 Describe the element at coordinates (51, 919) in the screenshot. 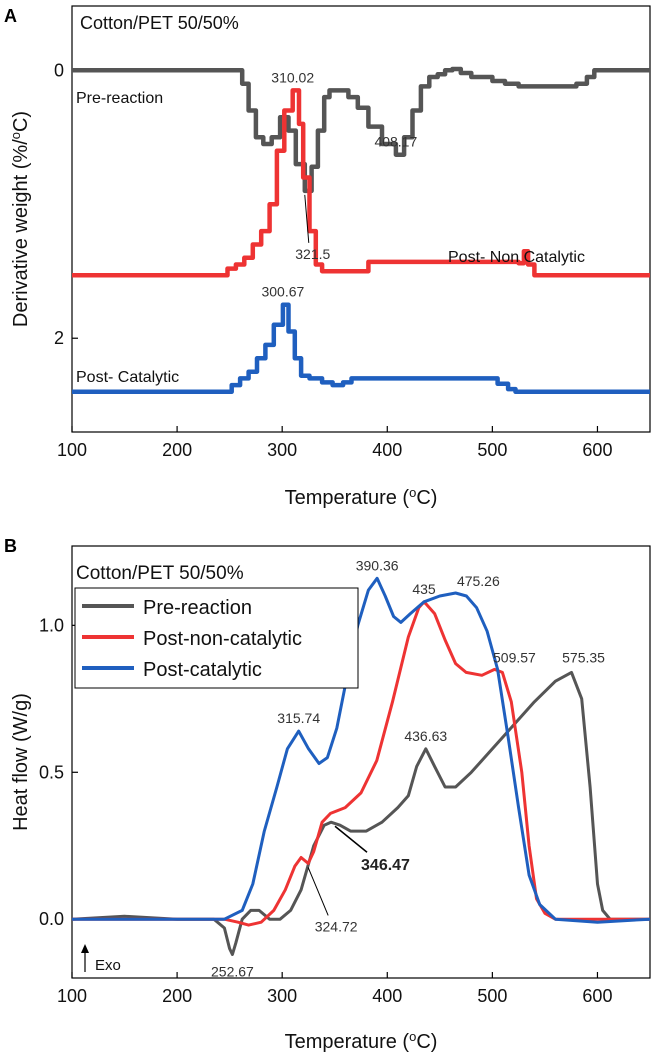

I see `y-tick-label: 0.0` at that location.